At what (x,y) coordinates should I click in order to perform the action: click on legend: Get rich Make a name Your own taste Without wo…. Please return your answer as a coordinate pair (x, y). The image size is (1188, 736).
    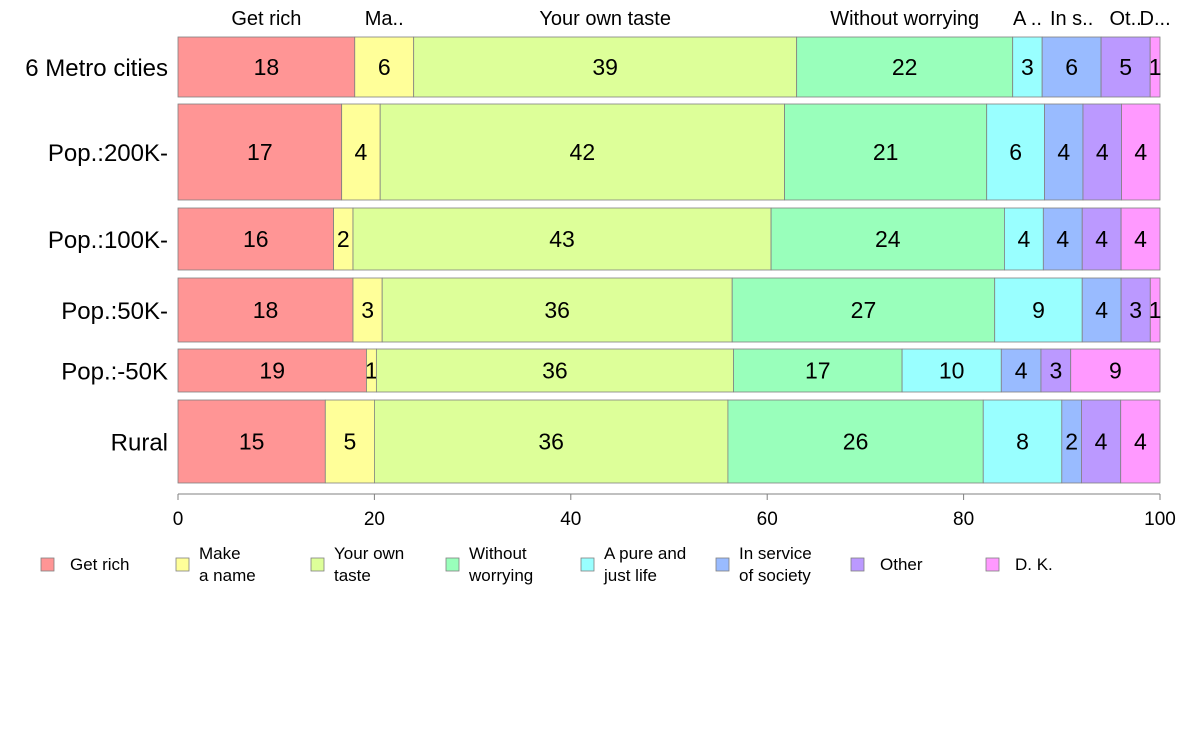
    Looking at the image, I should click on (546, 564).